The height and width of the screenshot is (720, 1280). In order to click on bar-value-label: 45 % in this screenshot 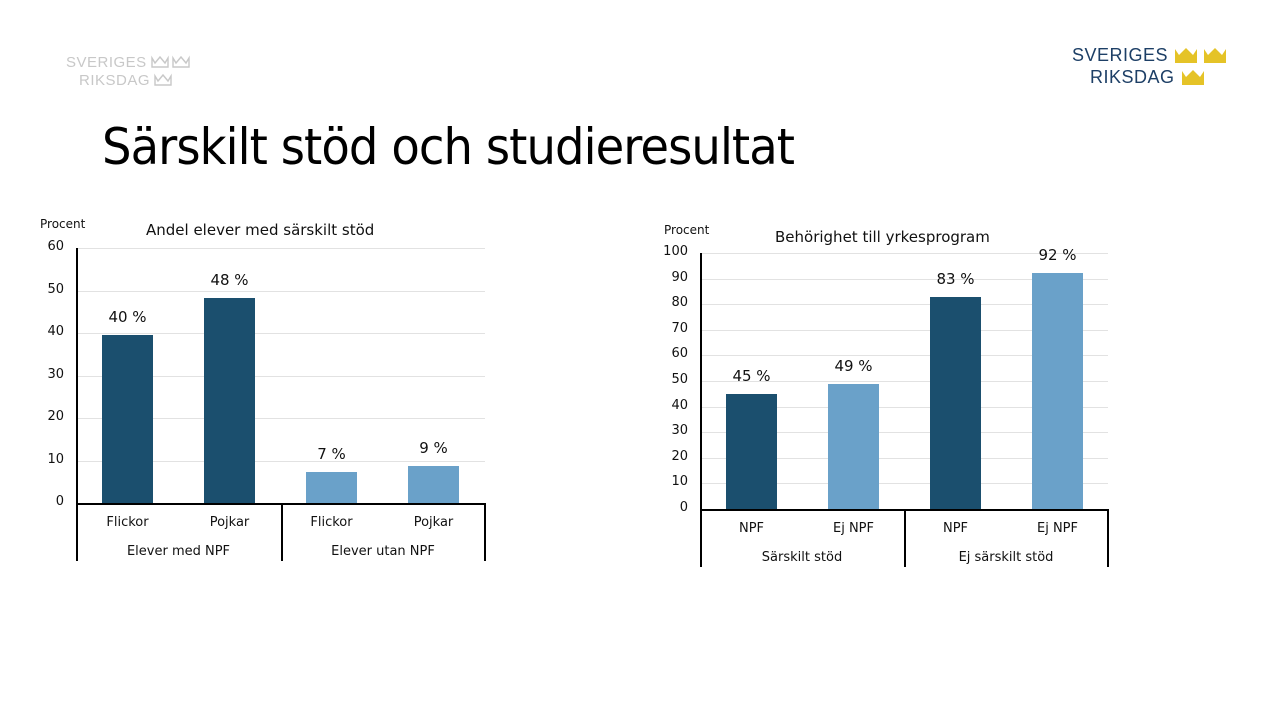, I will do `click(751, 376)`.